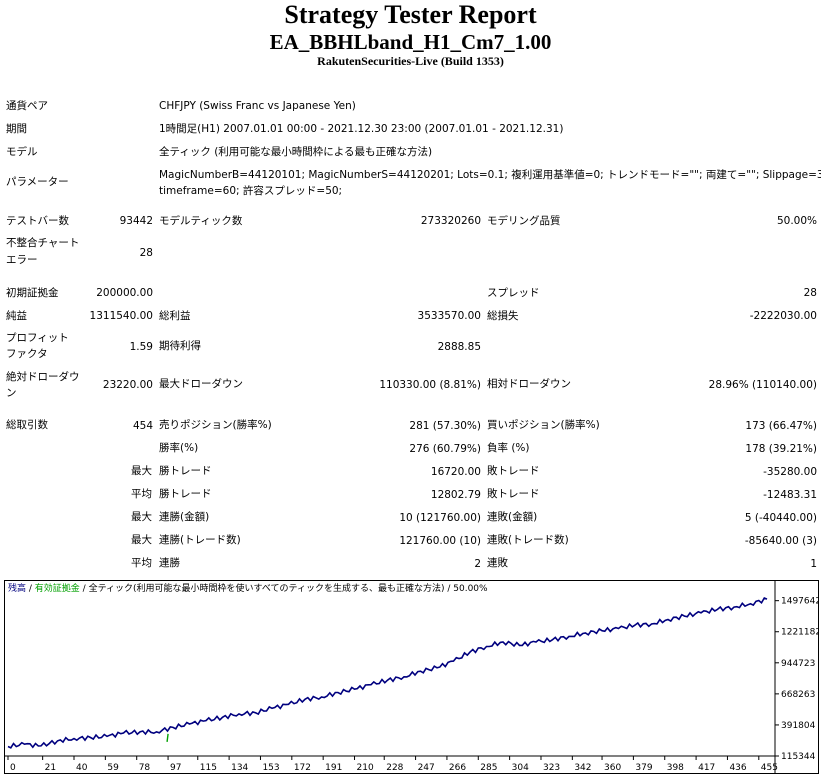 This screenshot has width=821, height=778. I want to click on server-name: RakutenSecurities-Live (Build 1353), so click(410, 61).